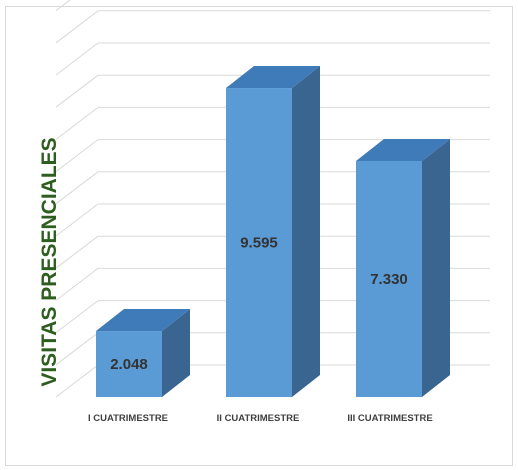 This screenshot has height=470, width=518. I want to click on data-label: 7.330, so click(389, 279).